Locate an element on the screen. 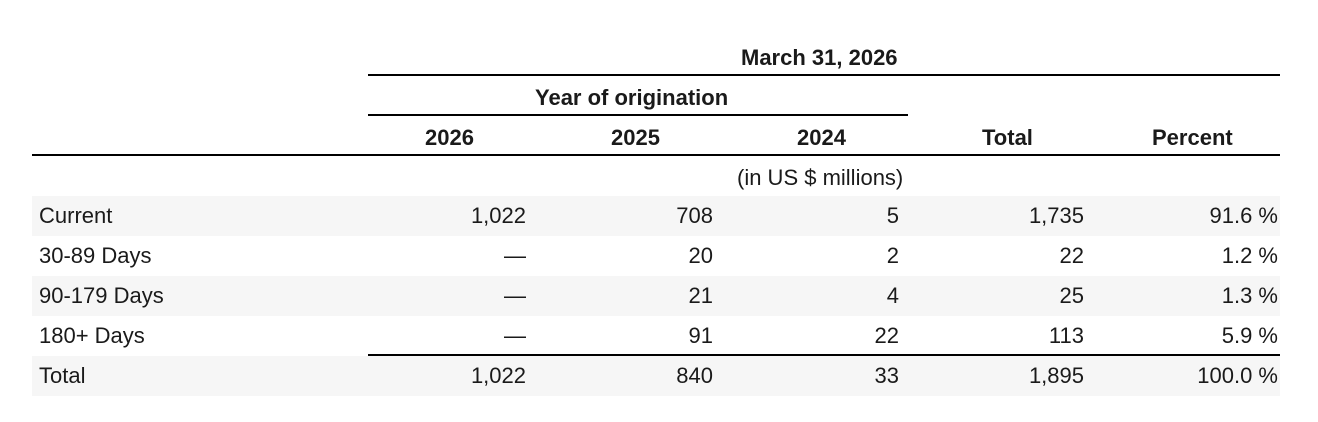  col-header-percent: Percent is located at coordinates (1192, 137).